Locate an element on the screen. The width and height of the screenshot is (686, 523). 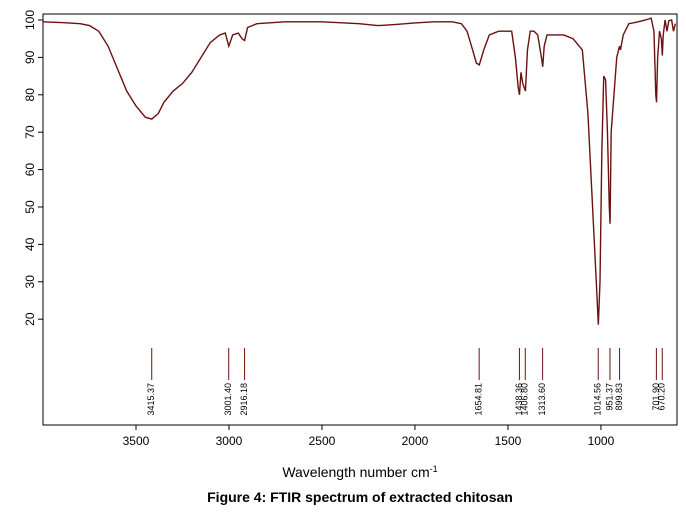
x-tick-label: 3500 is located at coordinates (136, 441).